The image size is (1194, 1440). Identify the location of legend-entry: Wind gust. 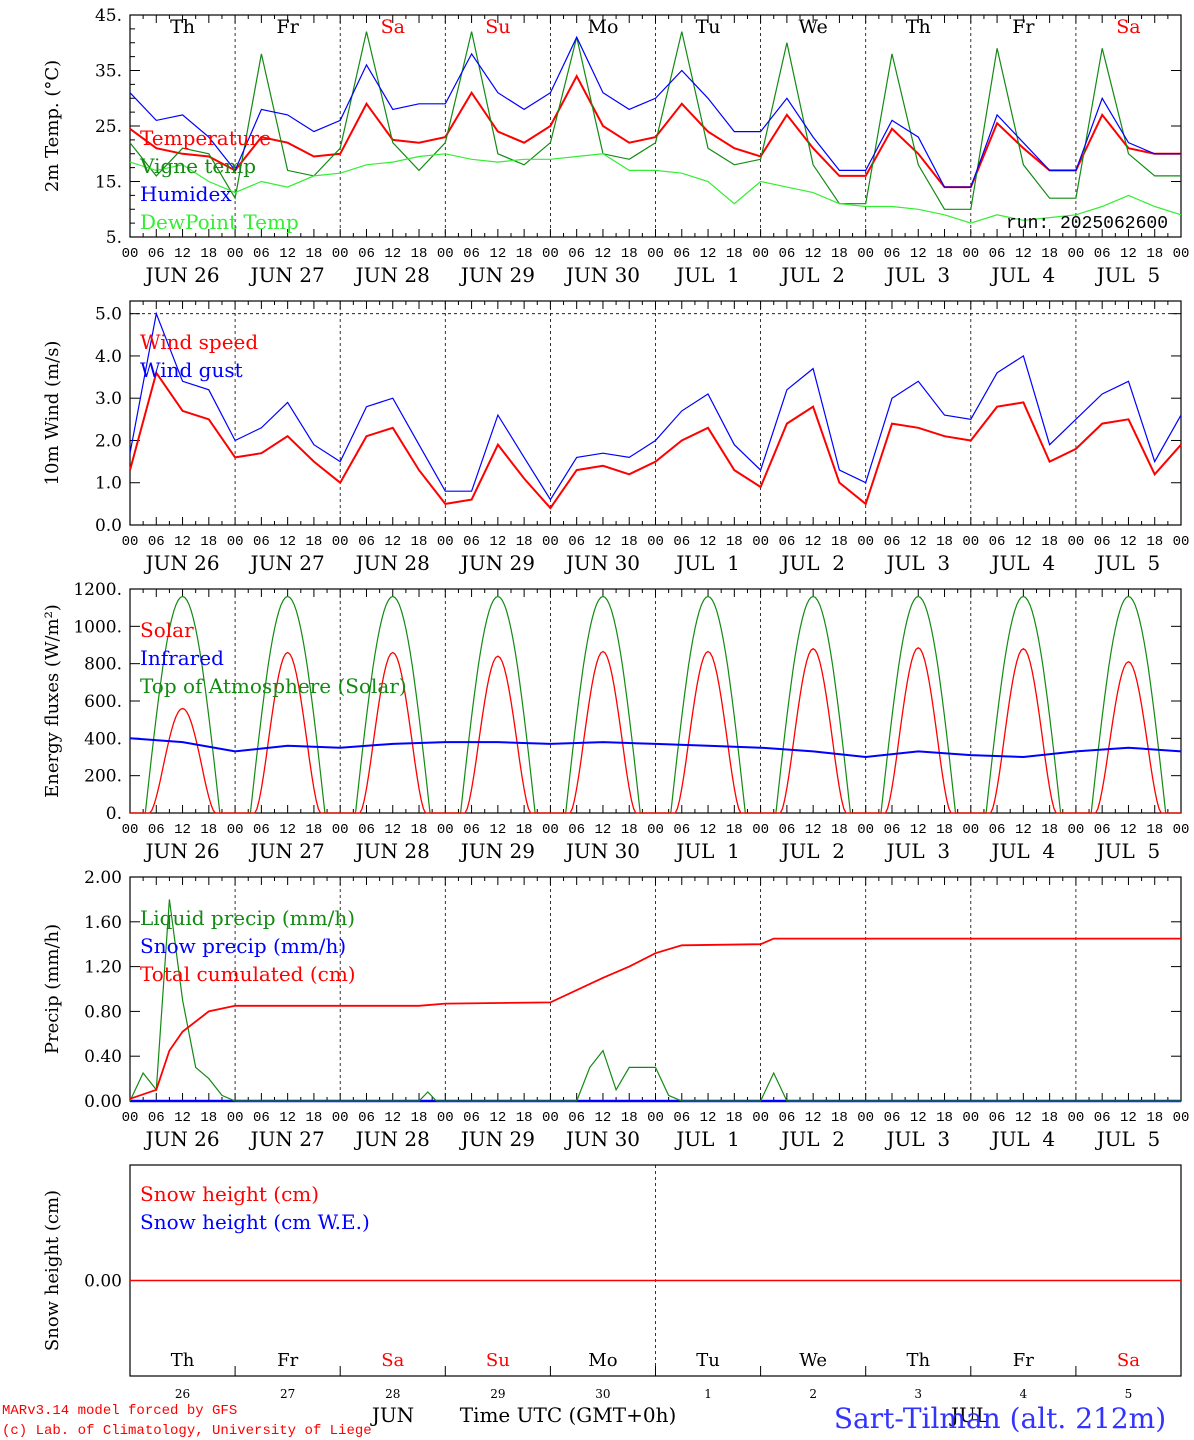
(191, 370).